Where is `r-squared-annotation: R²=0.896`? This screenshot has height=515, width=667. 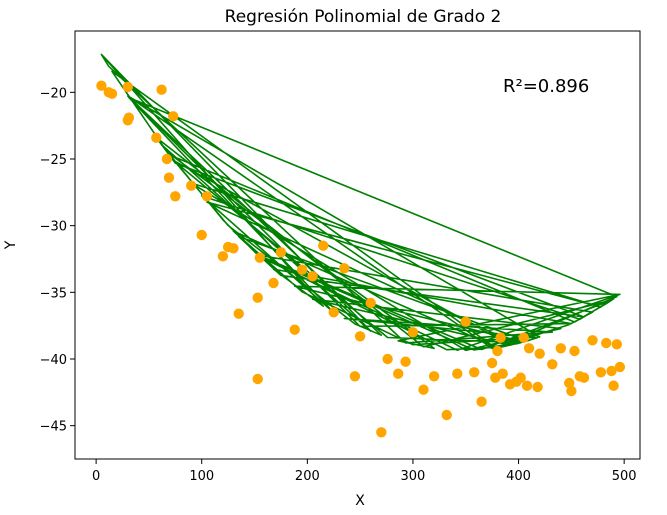
r-squared-annotation: R²=0.896 is located at coordinates (546, 86).